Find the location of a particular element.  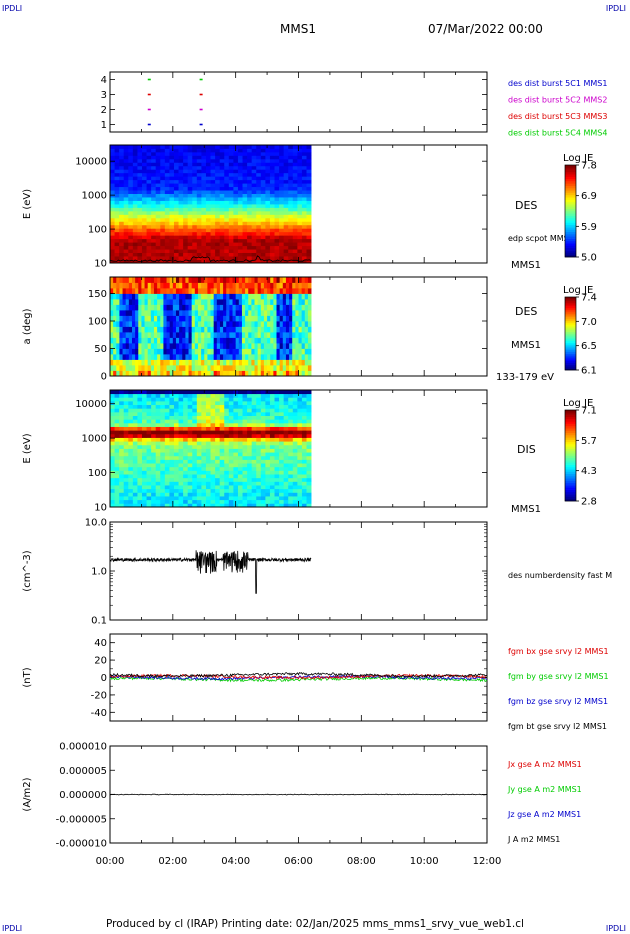

colorbar-dis-energy-tick-label: 2.8 is located at coordinates (589, 502).